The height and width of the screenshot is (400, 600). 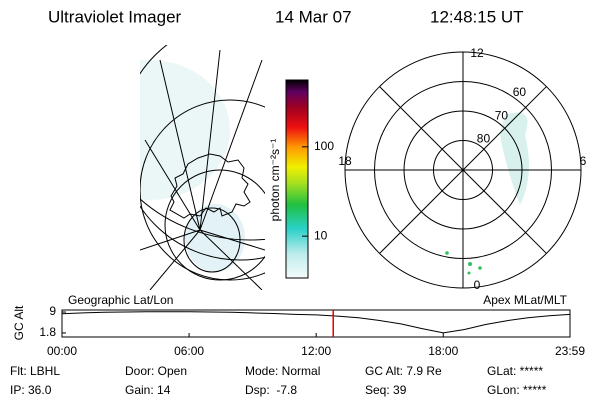 I want to click on status-field: Seq: 39, so click(x=386, y=390).